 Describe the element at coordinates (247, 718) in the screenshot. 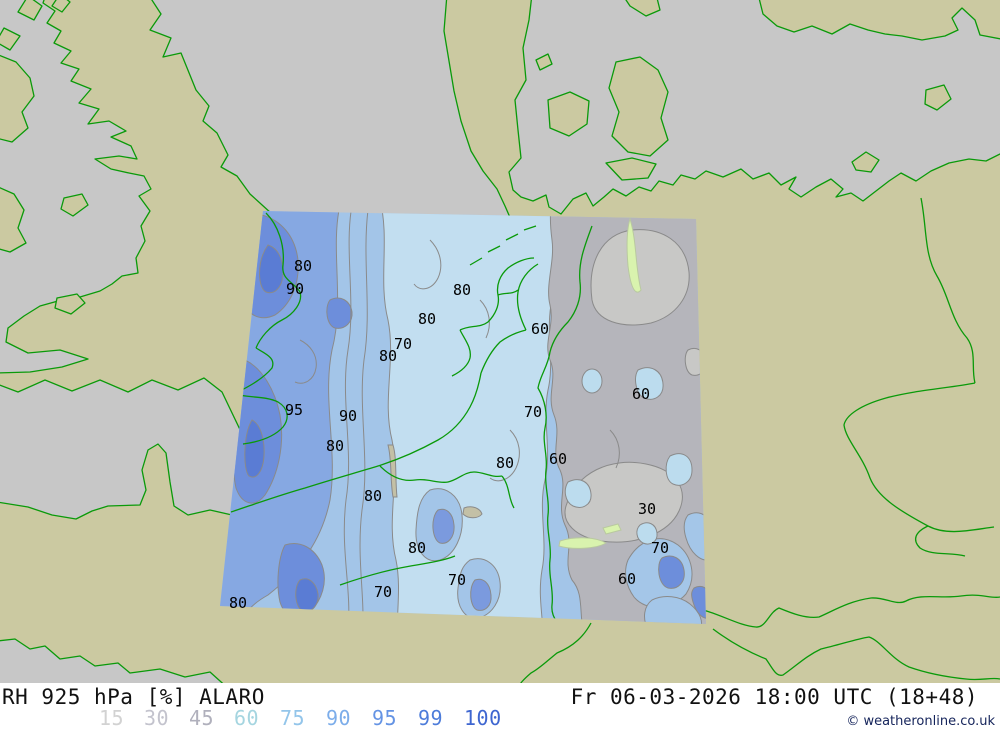

I see `legend-value: 60` at that location.